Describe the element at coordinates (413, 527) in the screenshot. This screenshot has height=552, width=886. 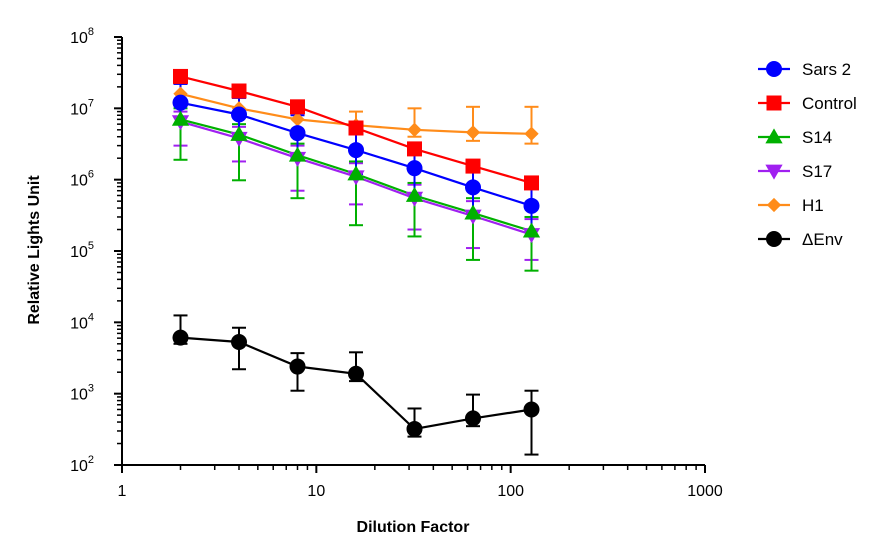
I see `x-axis-title: Dilution Factor` at that location.